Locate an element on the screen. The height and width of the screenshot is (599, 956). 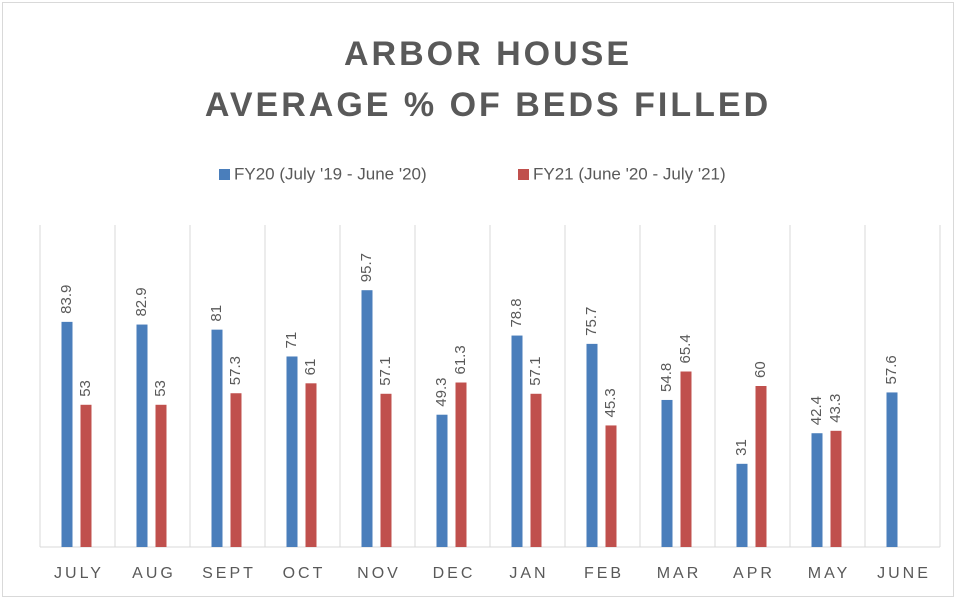
data-label: 78.8 is located at coordinates (516, 312).